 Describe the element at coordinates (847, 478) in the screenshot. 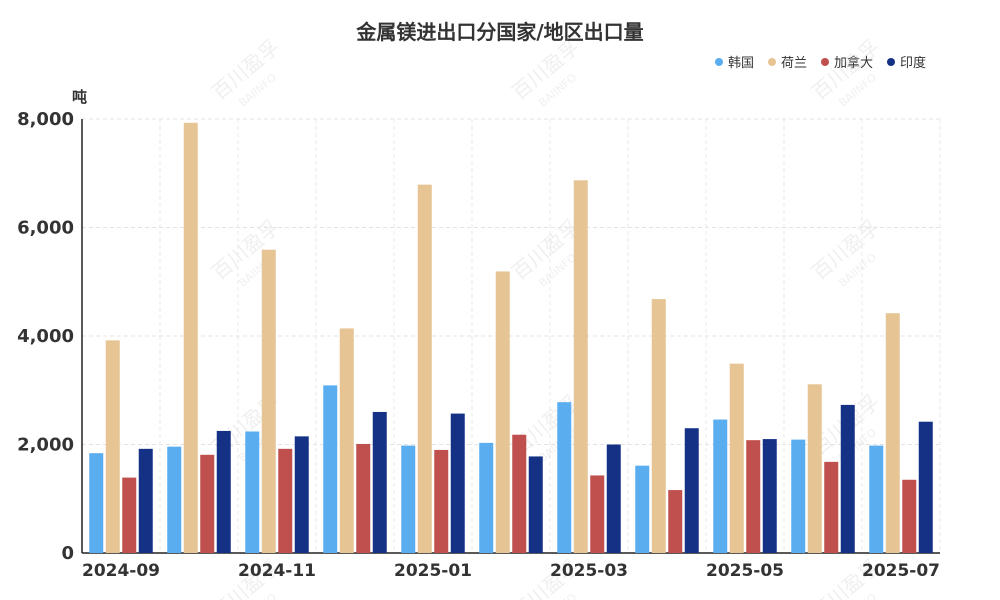

I see `bar-2025-06-印度` at that location.